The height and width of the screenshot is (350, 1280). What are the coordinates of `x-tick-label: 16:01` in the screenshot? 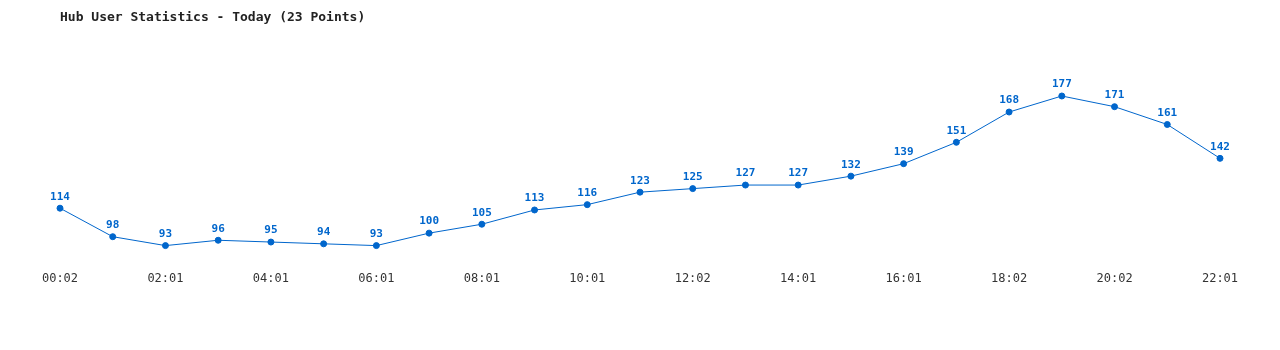 It's located at (903, 277).